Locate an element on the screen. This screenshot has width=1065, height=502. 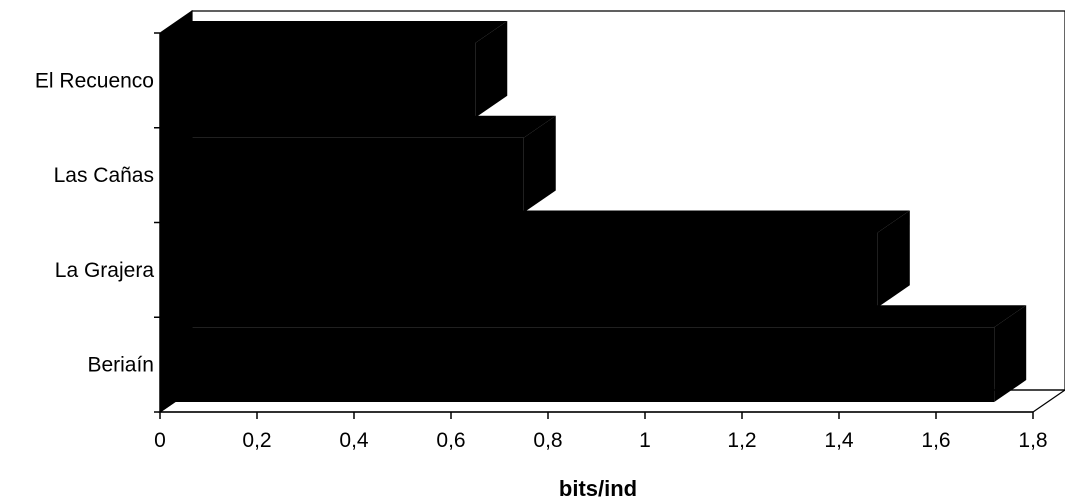
x-axis-title: bits/ind is located at coordinates (598, 488).